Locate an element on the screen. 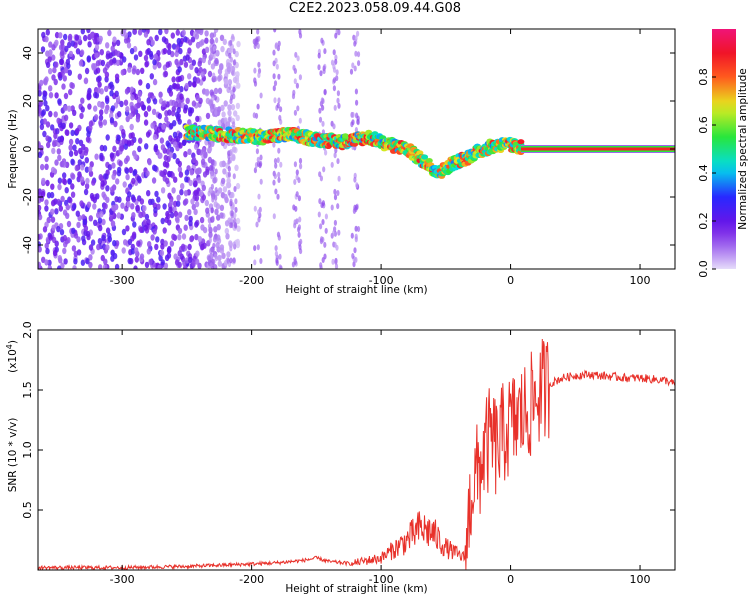 Image resolution: width=750 pixels, height=600 pixels. colorbar-tick-label: 0.2 is located at coordinates (703, 221).